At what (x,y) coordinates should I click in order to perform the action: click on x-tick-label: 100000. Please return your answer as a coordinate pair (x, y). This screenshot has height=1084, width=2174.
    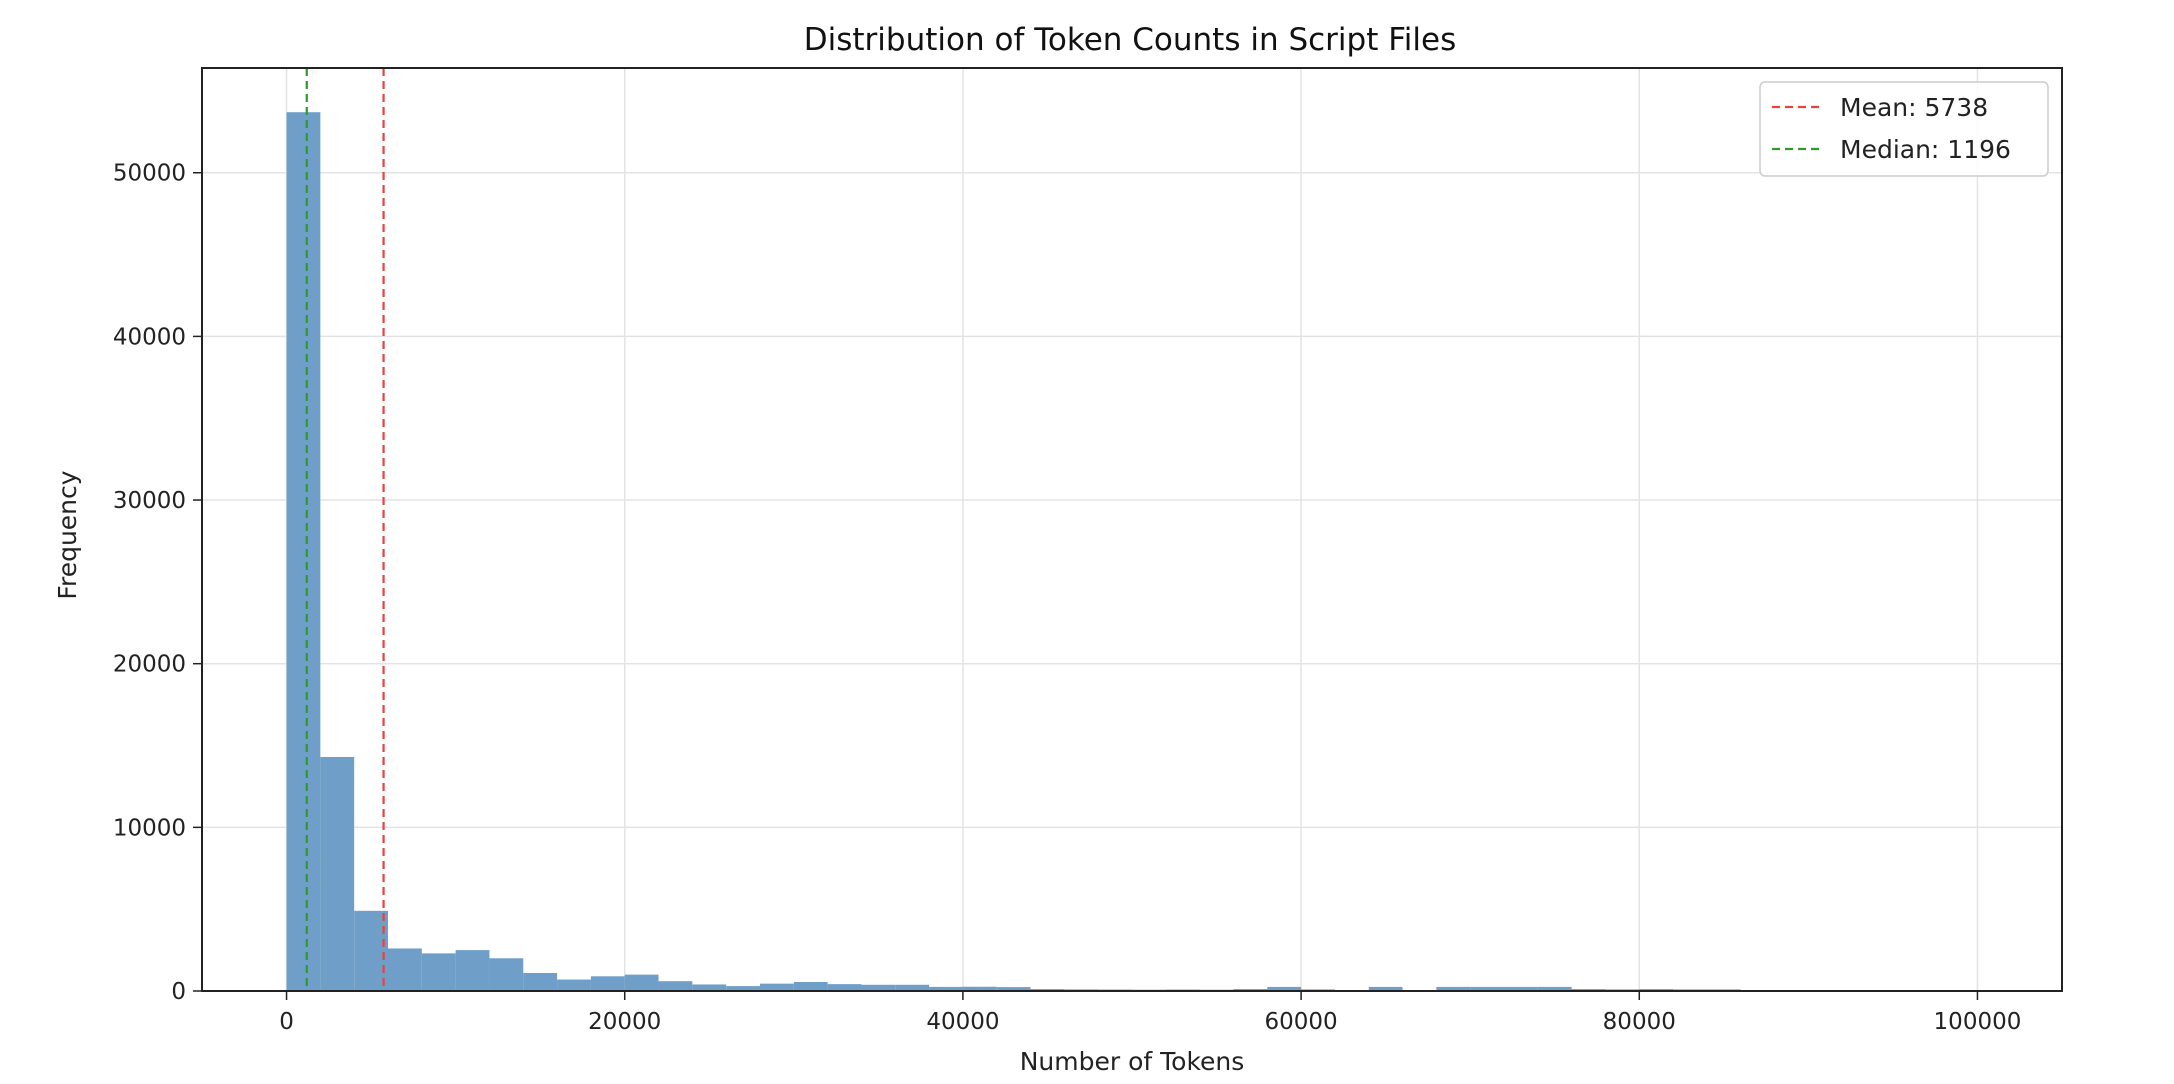
    Looking at the image, I should click on (1978, 1022).